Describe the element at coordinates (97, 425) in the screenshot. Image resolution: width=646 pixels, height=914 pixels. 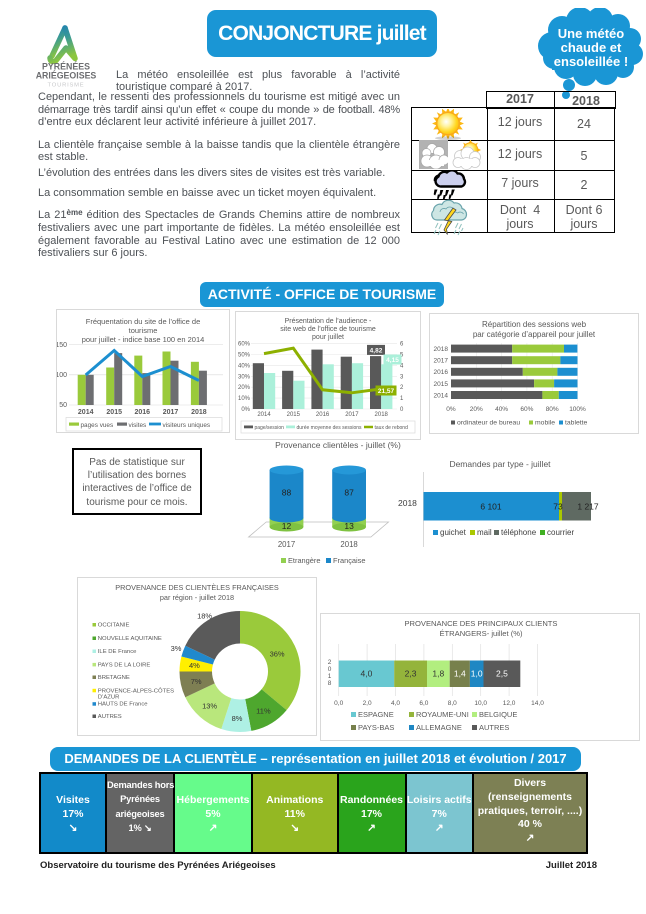
I see `svg-text: pages vues` at that location.